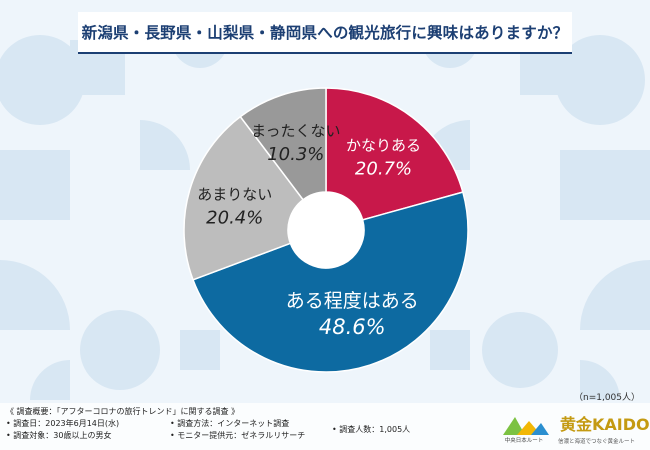 This screenshot has height=450, width=650. I want to click on slice-label-1: ある程度はある, so click(352, 301).